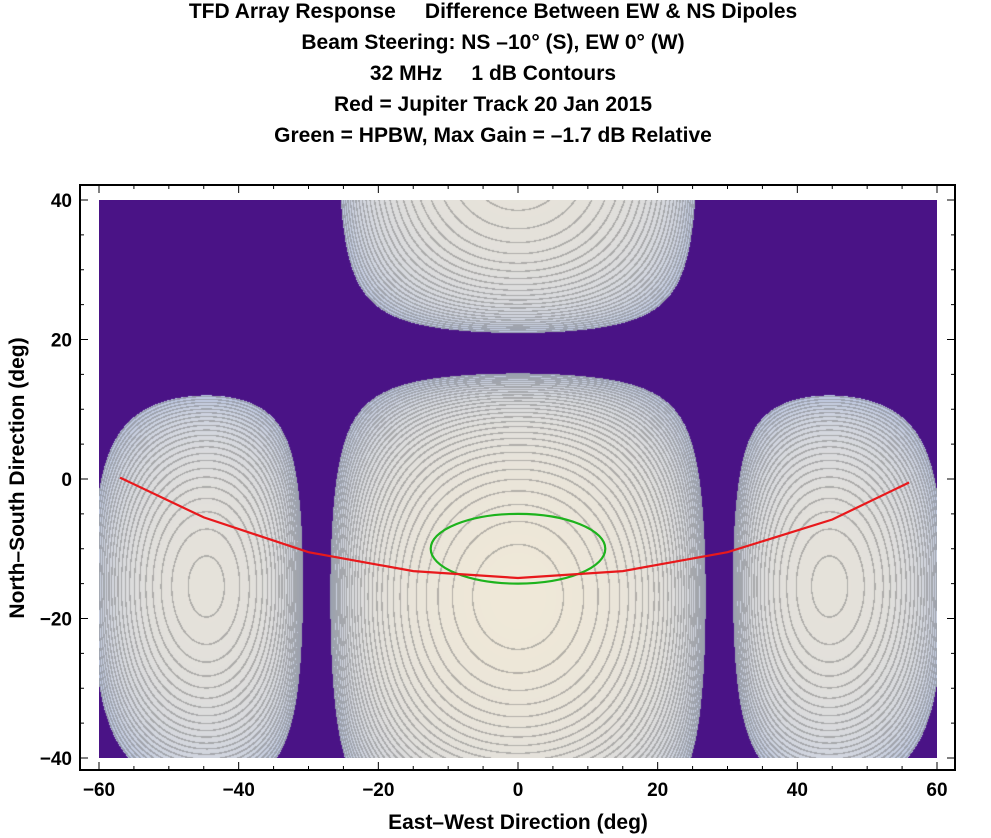 This screenshot has height=838, width=991. What do you see at coordinates (518, 548) in the screenshot?
I see `hpbw-ellipse` at bounding box center [518, 548].